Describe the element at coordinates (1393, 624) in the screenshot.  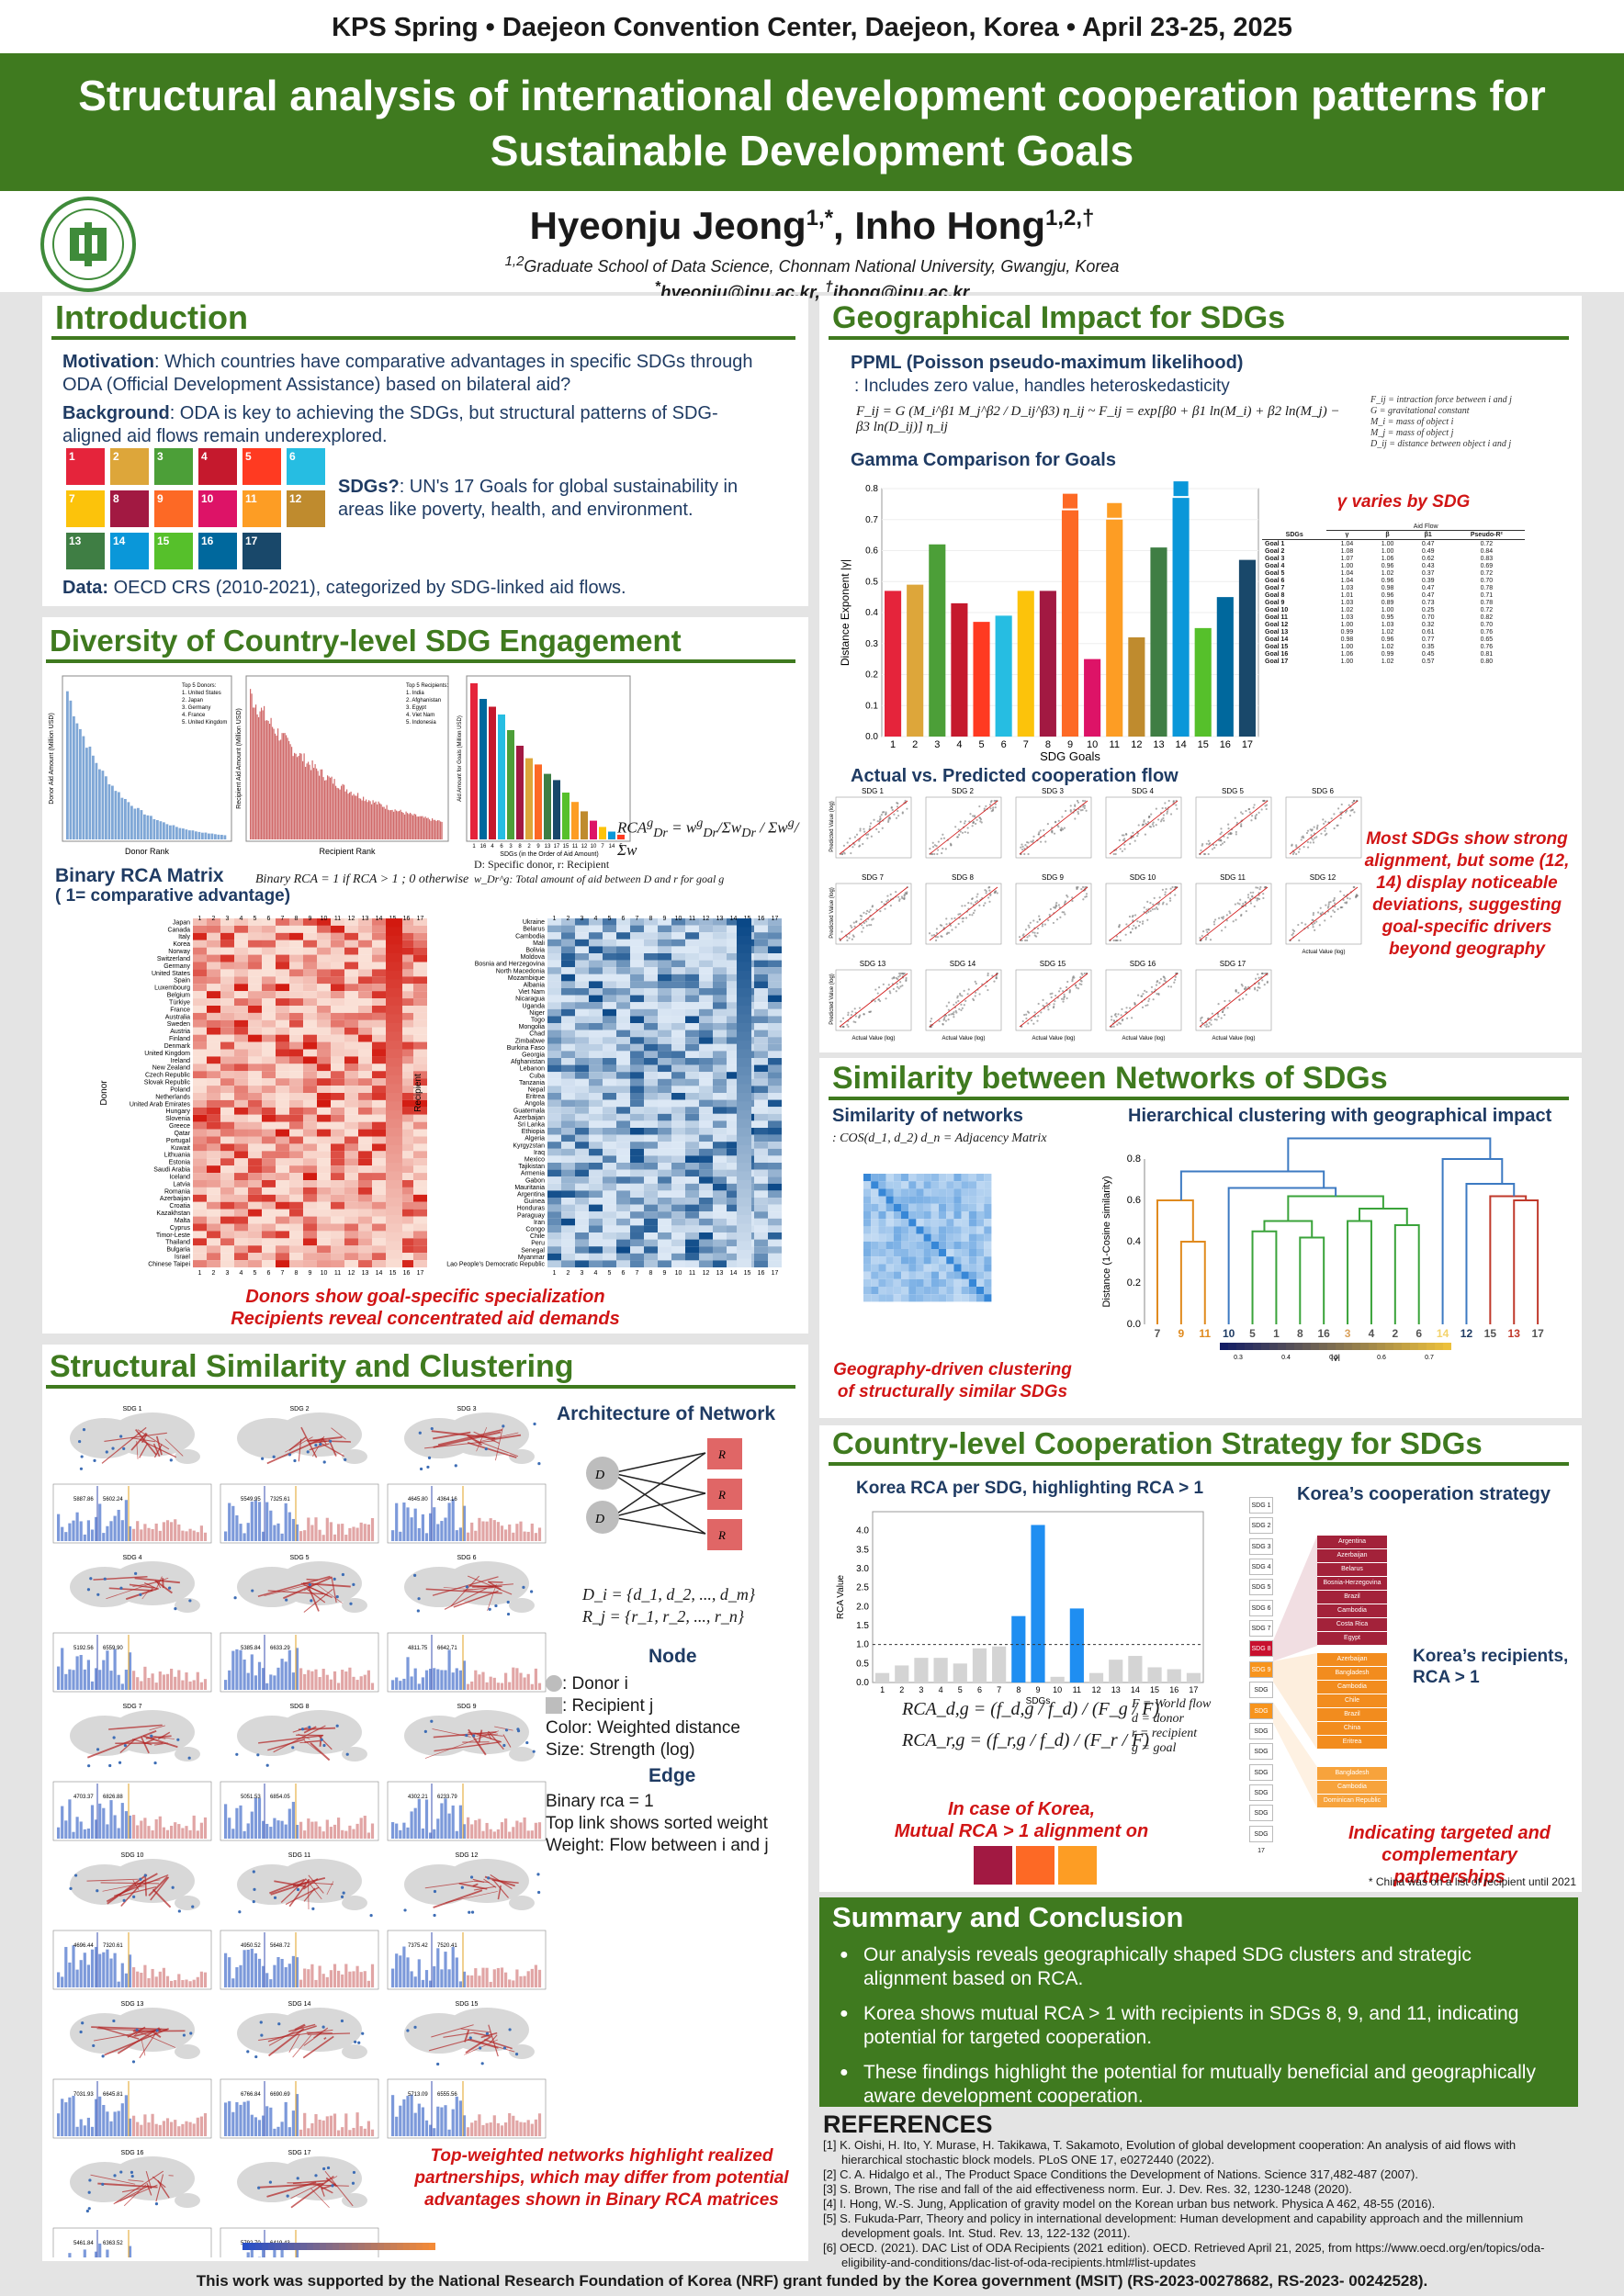
I see `table-row: Goal 12 1.00 1.03 0.32 0.70` at that location.